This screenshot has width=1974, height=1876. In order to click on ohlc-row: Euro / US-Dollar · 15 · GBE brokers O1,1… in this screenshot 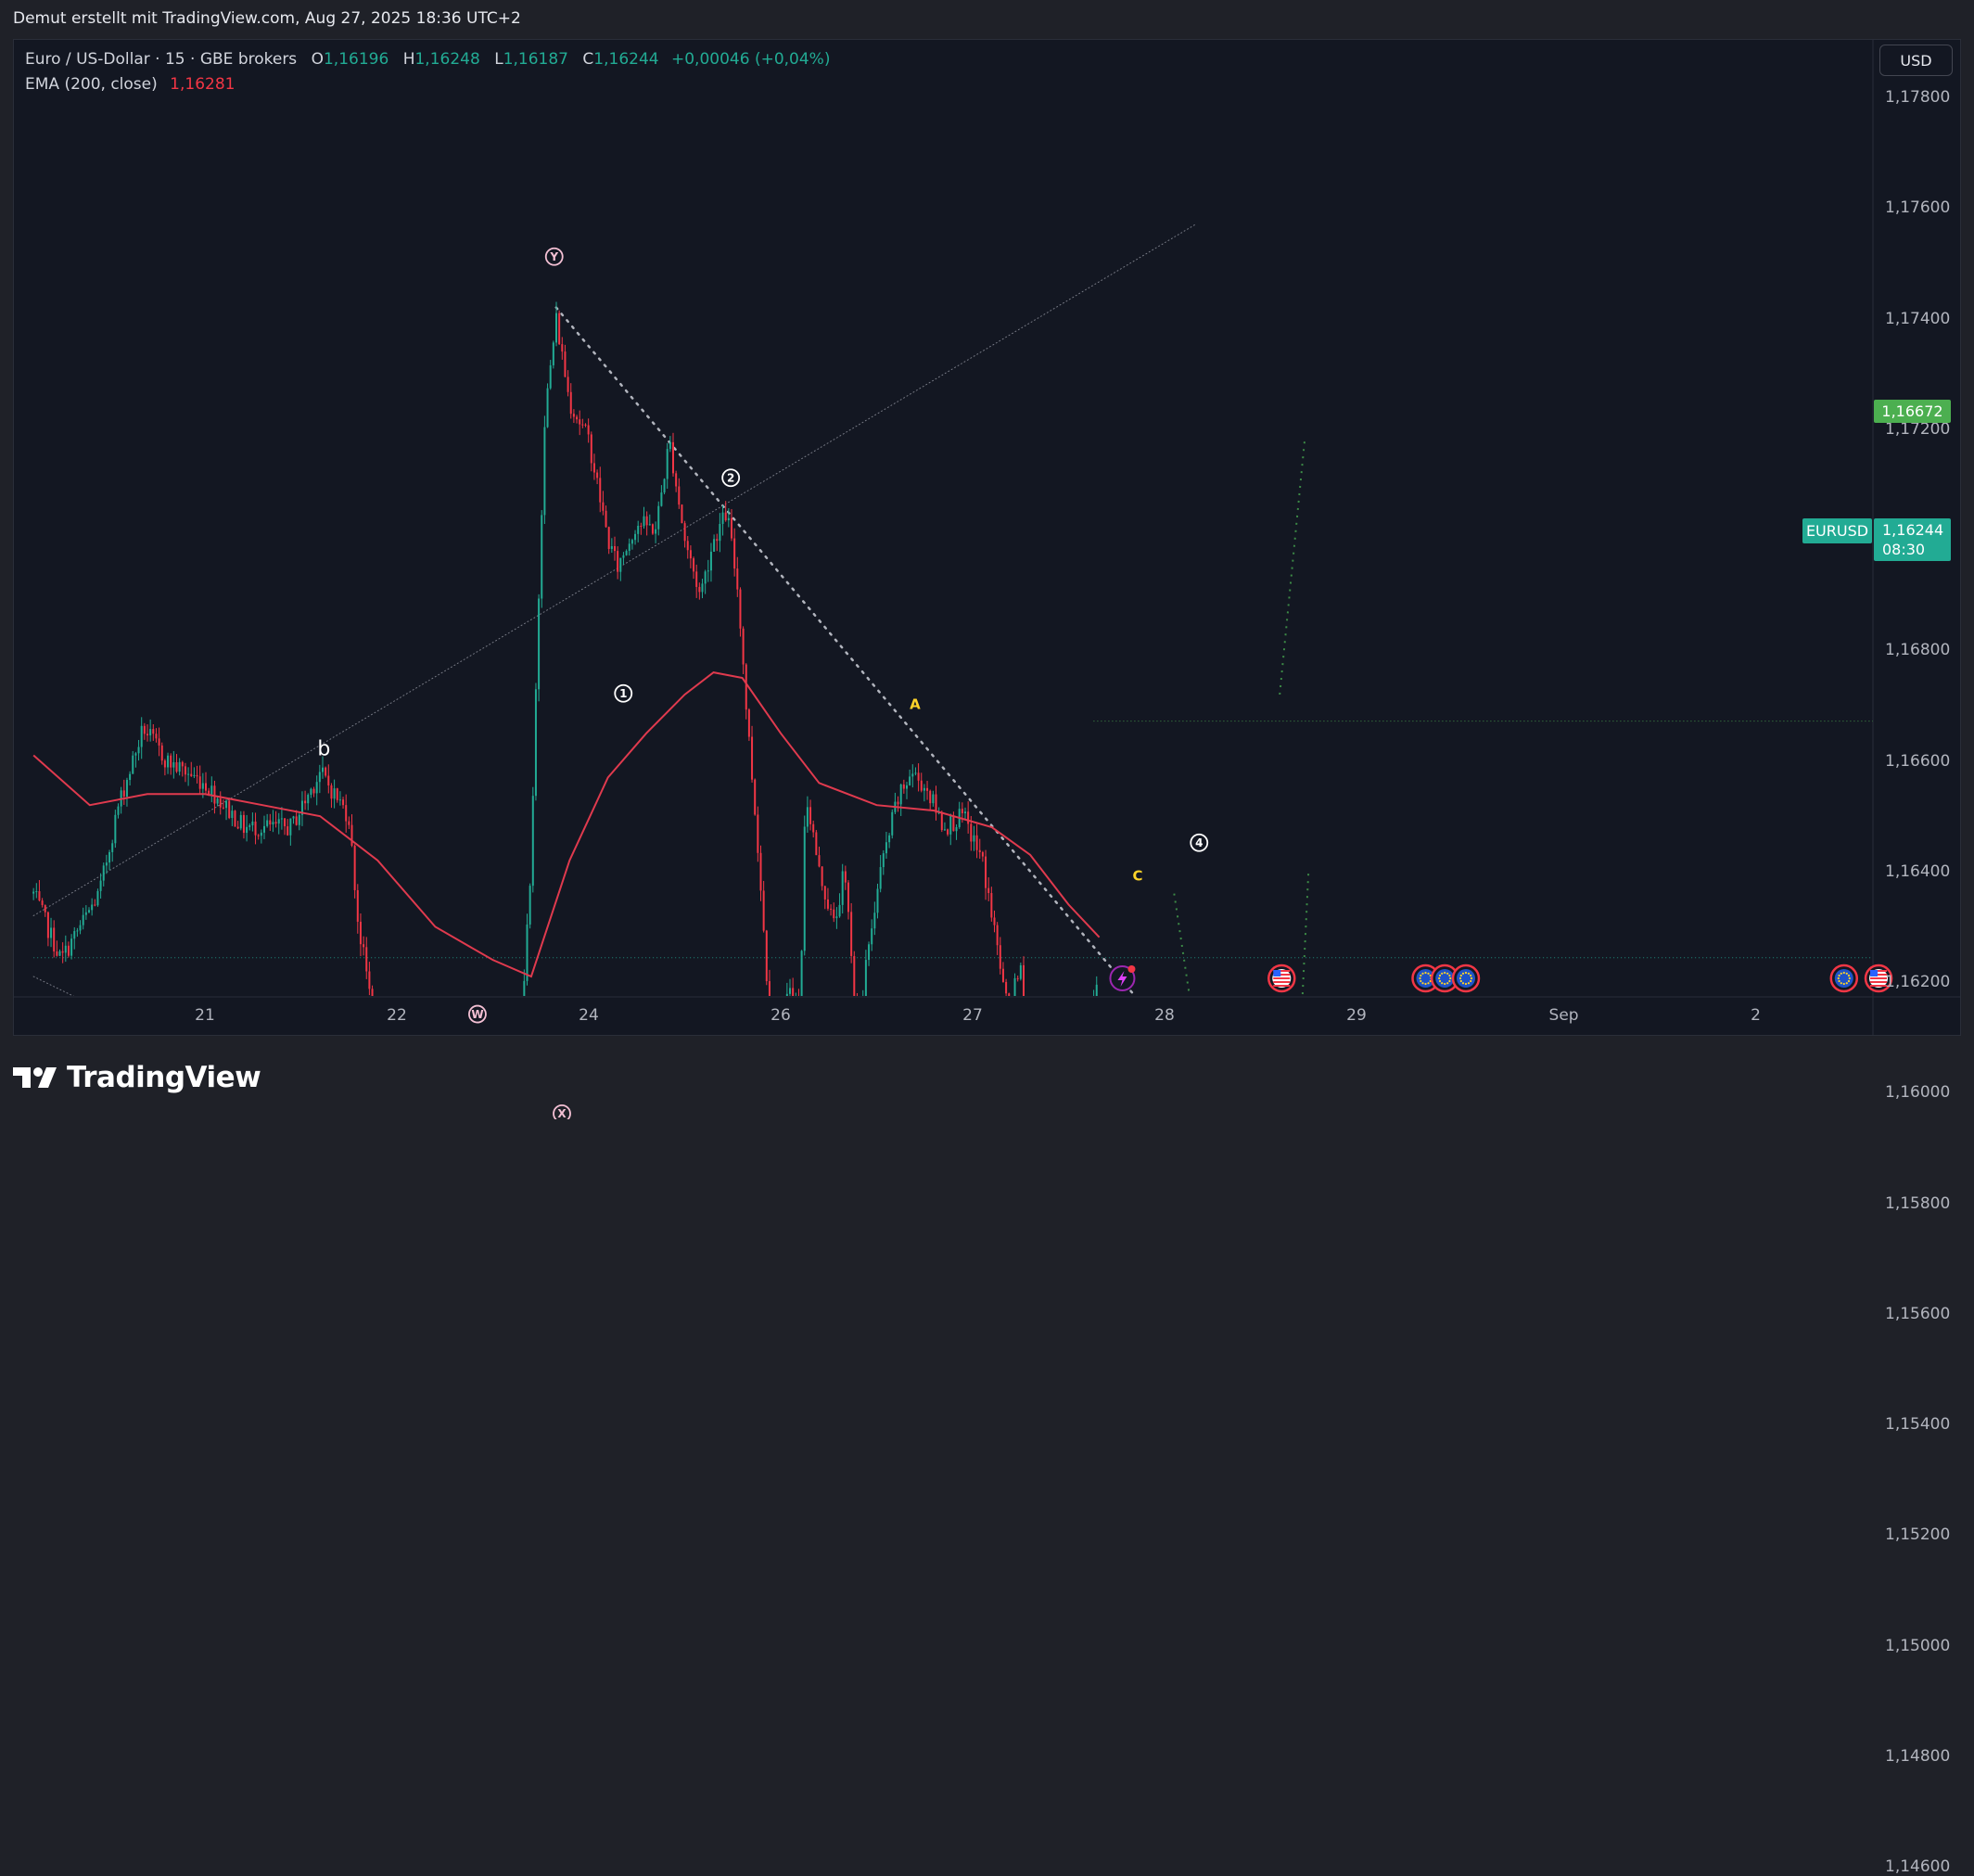, I will do `click(427, 60)`.